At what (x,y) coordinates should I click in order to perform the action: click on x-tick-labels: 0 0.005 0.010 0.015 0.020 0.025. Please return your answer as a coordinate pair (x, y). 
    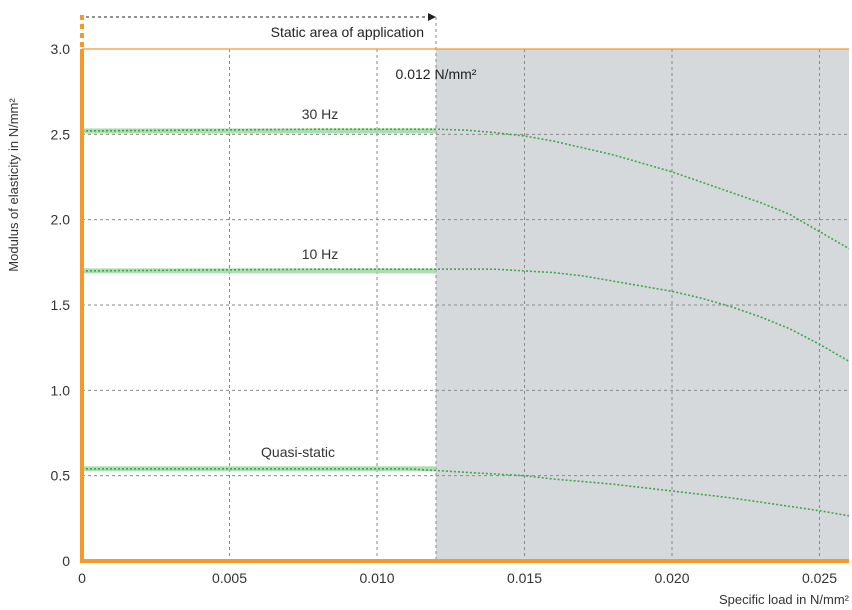
    Looking at the image, I should click on (457, 578).